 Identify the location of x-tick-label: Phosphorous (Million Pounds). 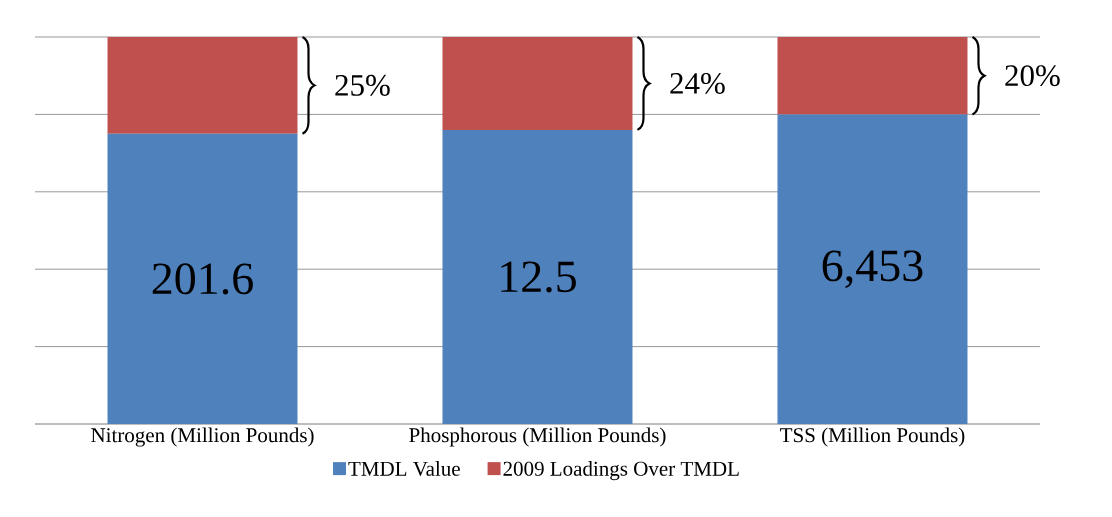
(537, 437).